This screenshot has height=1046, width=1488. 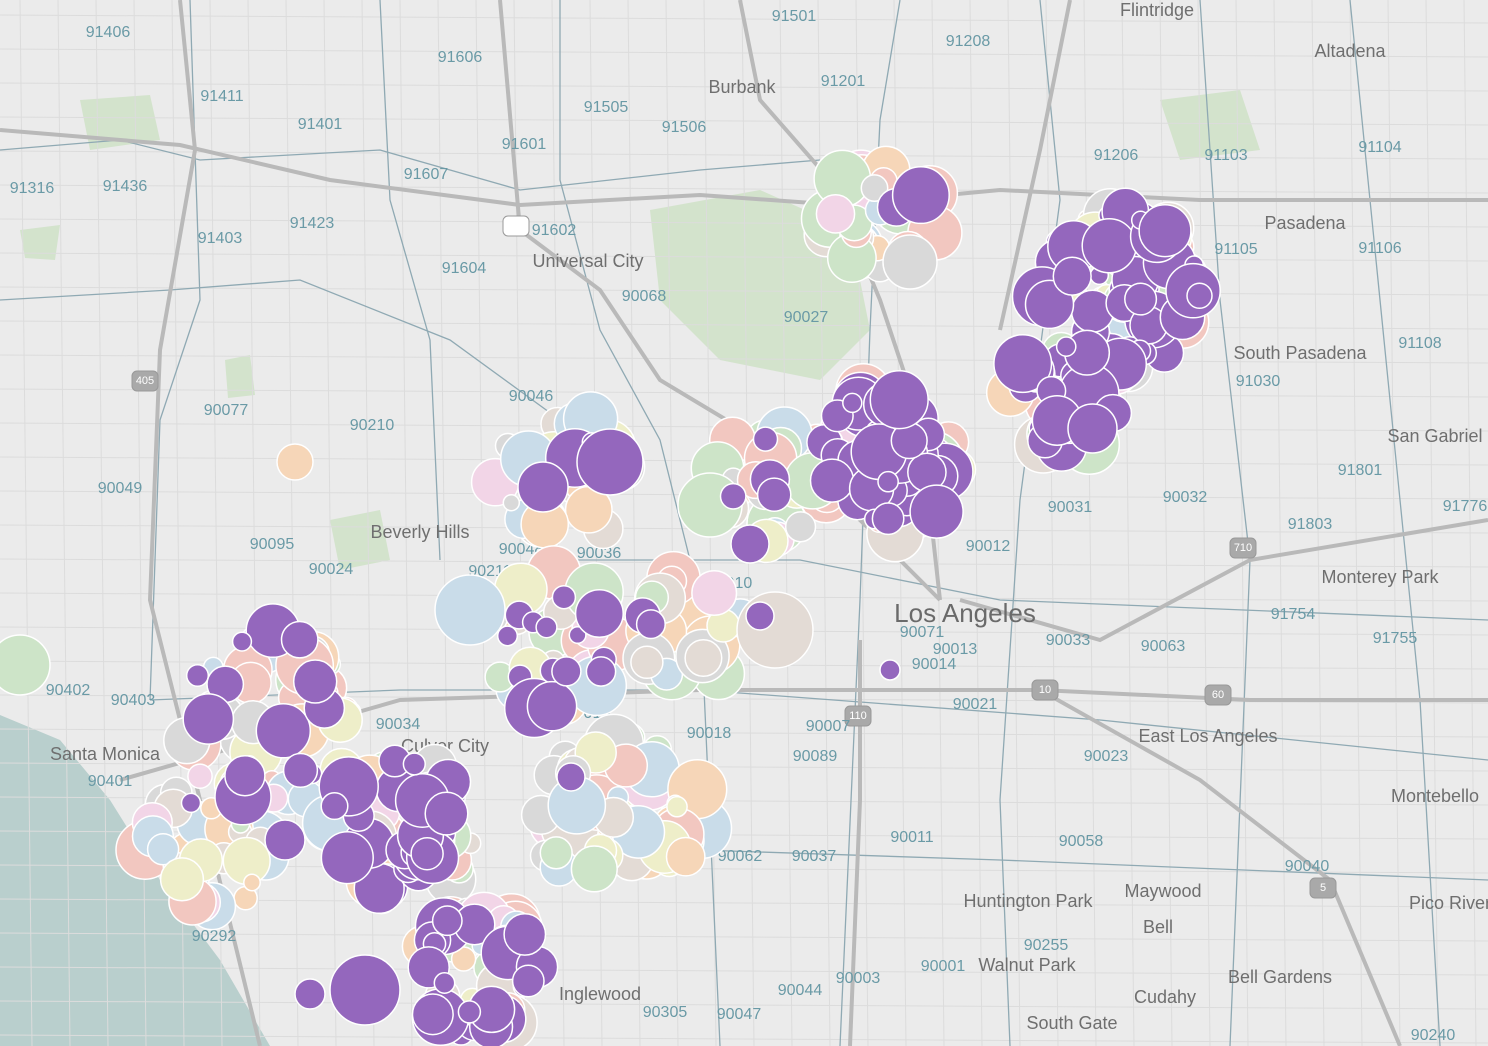 I want to click on place-label: Walnut Park, so click(x=1027, y=965).